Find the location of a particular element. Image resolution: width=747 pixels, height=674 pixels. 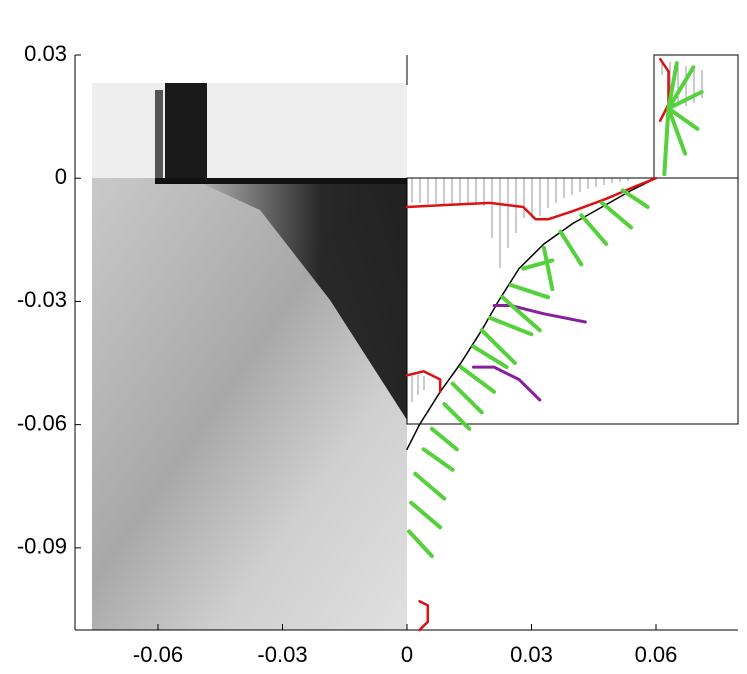

x-tick-label: 0 is located at coordinates (407, 654).